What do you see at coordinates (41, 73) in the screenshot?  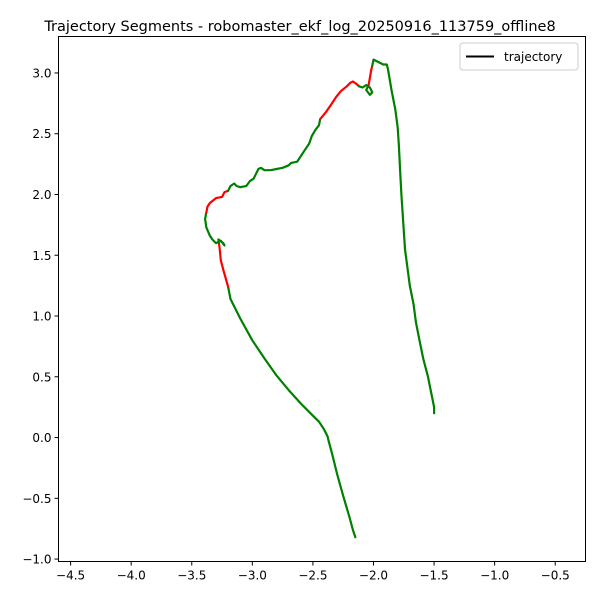 I see `y-tick-label: 3.0` at bounding box center [41, 73].